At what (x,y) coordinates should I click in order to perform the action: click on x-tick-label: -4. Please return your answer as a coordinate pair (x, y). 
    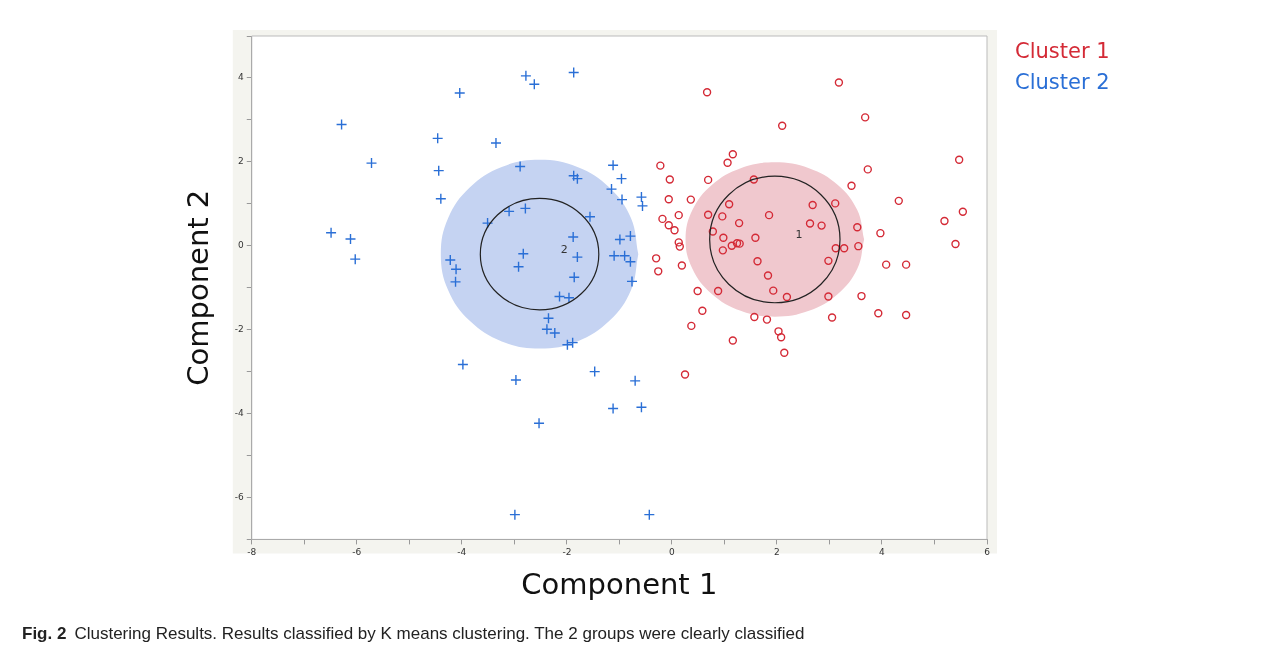
    Looking at the image, I should click on (462, 552).